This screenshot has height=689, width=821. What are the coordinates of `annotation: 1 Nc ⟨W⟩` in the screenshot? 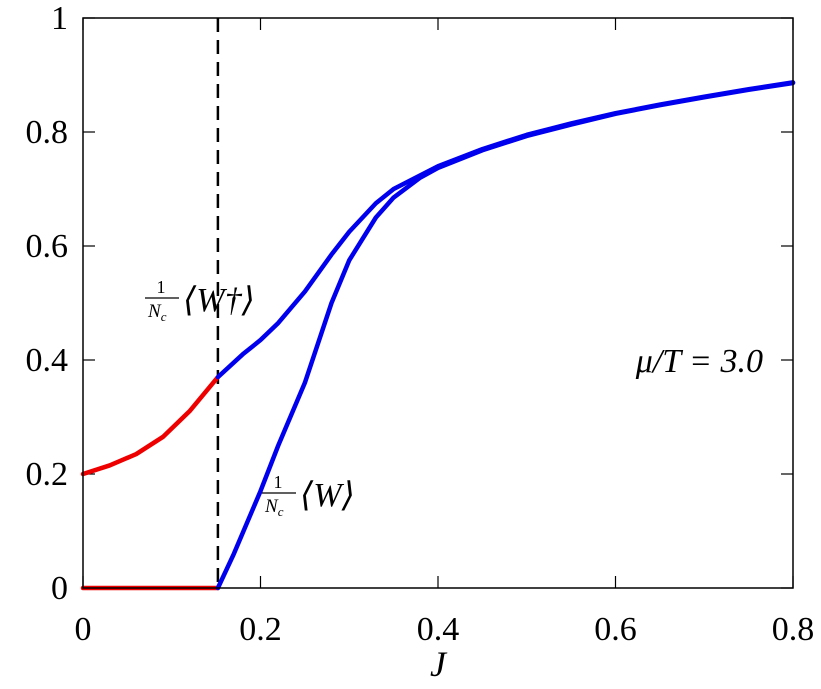 It's located at (308, 495).